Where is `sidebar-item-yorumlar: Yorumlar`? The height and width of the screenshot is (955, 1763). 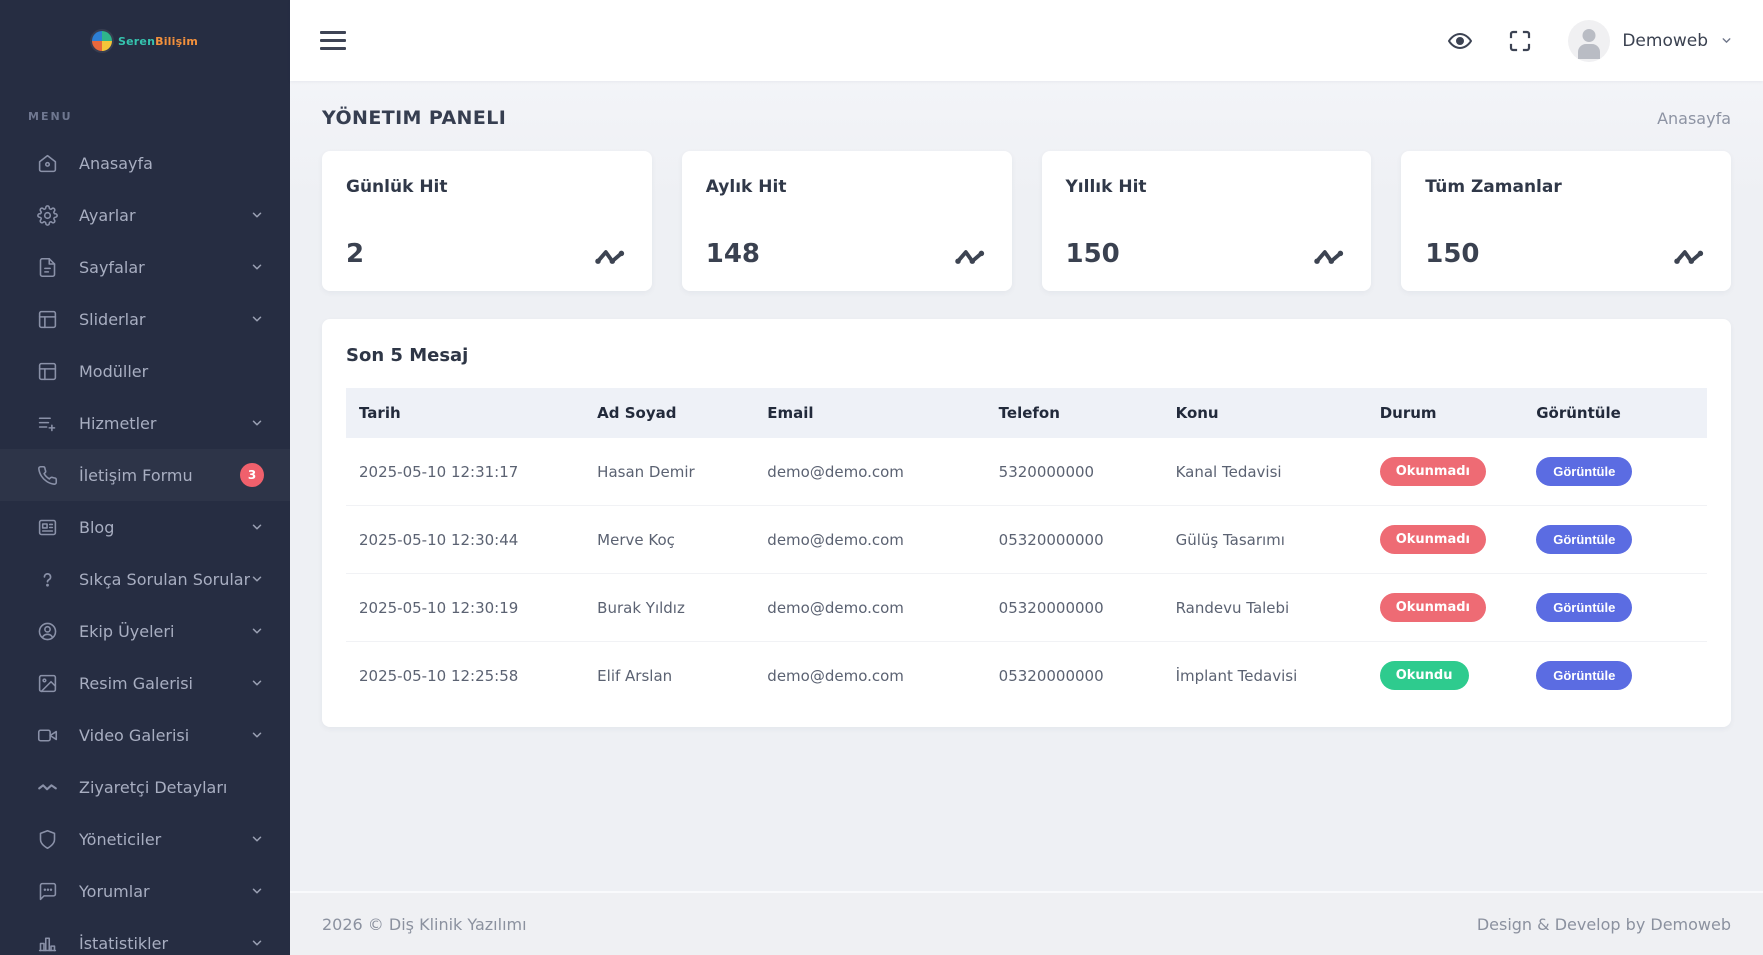
sidebar-item-yorumlar: Yorumlar is located at coordinates (145, 891).